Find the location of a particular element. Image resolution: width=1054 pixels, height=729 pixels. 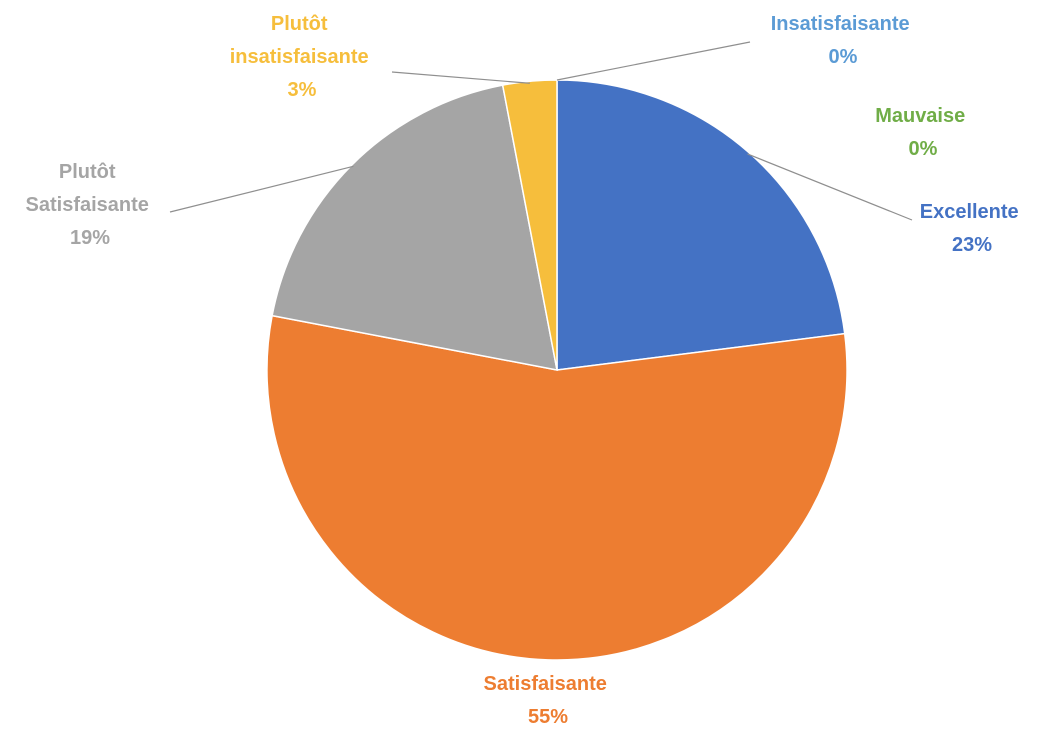

label-mauvaise-percent: 0% is located at coordinates (923, 149).